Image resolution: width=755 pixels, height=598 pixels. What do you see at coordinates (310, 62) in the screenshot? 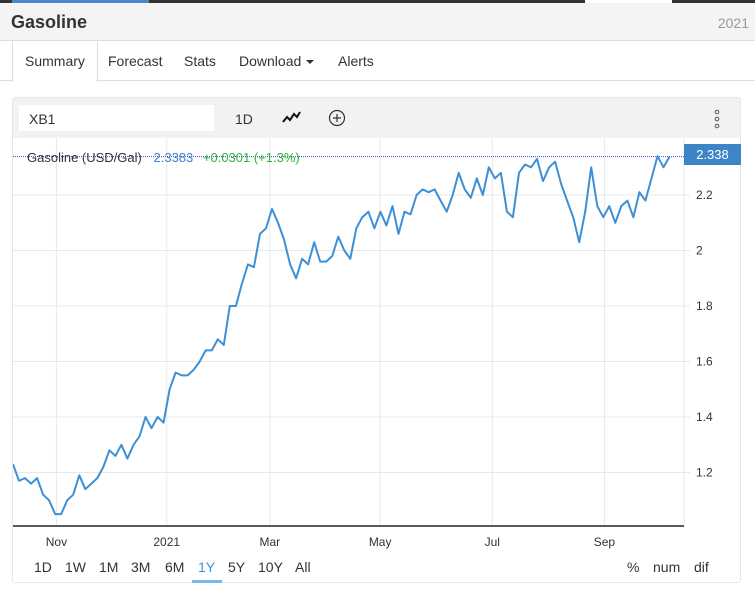
I see `caret-down-icon` at bounding box center [310, 62].